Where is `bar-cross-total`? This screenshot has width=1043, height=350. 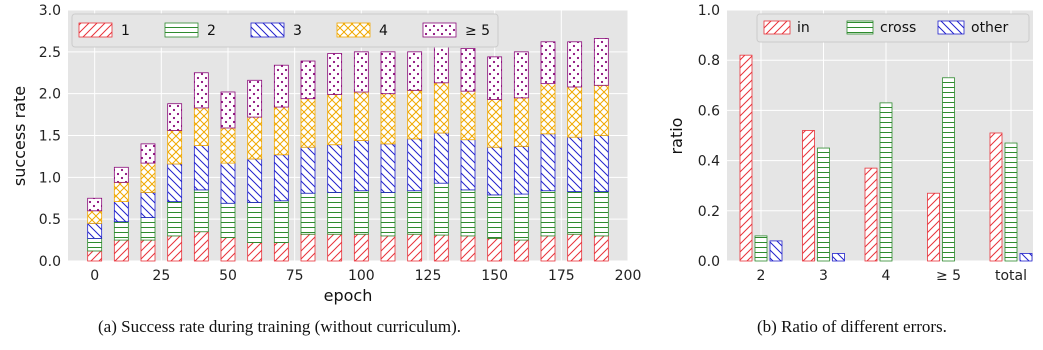 bar-cross-total is located at coordinates (1011, 202).